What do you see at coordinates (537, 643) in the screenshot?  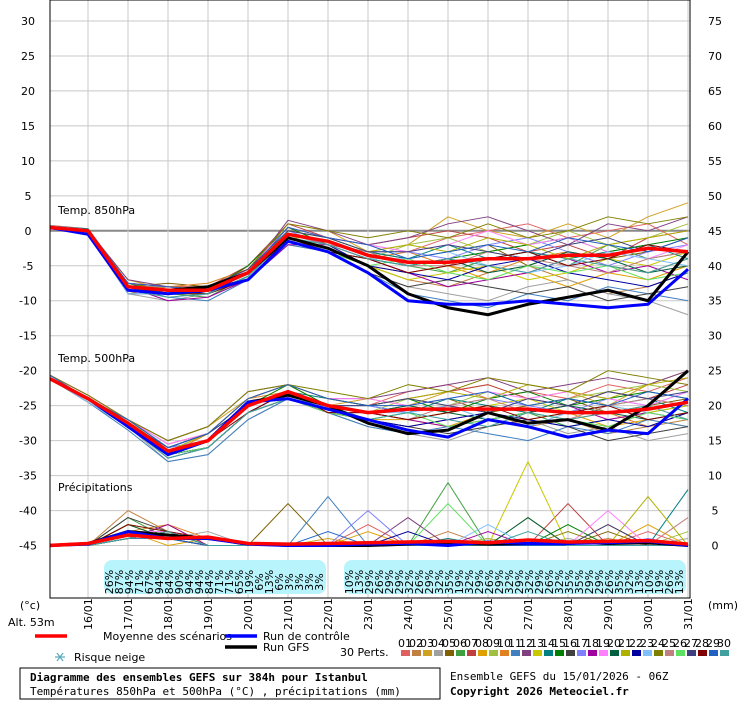 I see `legend-label: 13` at bounding box center [537, 643].